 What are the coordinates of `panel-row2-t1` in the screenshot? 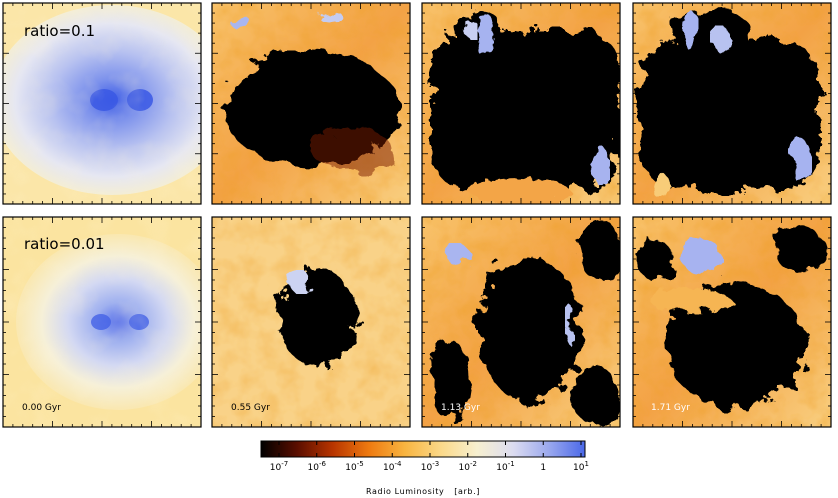 It's located at (311, 322).